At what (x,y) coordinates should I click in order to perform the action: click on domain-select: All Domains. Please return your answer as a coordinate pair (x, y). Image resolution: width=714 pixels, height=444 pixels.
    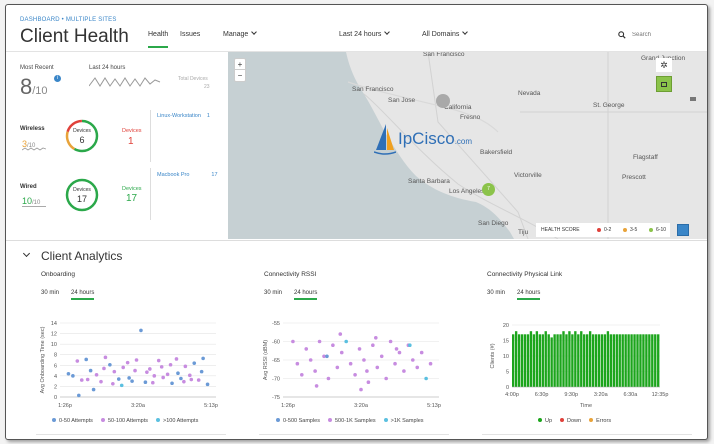
    Looking at the image, I should click on (445, 33).